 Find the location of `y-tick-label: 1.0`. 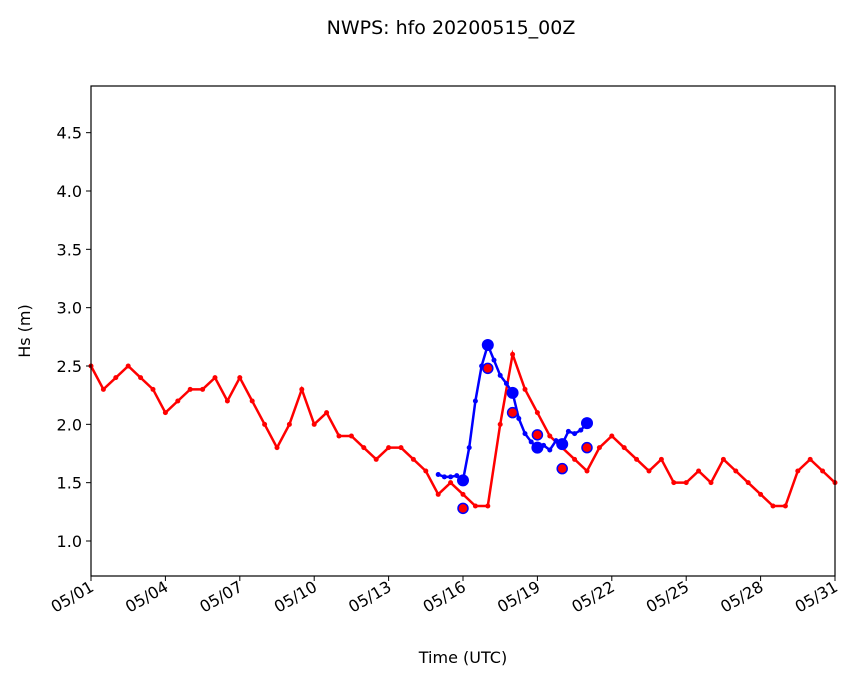

y-tick-label: 1.0 is located at coordinates (69, 541).